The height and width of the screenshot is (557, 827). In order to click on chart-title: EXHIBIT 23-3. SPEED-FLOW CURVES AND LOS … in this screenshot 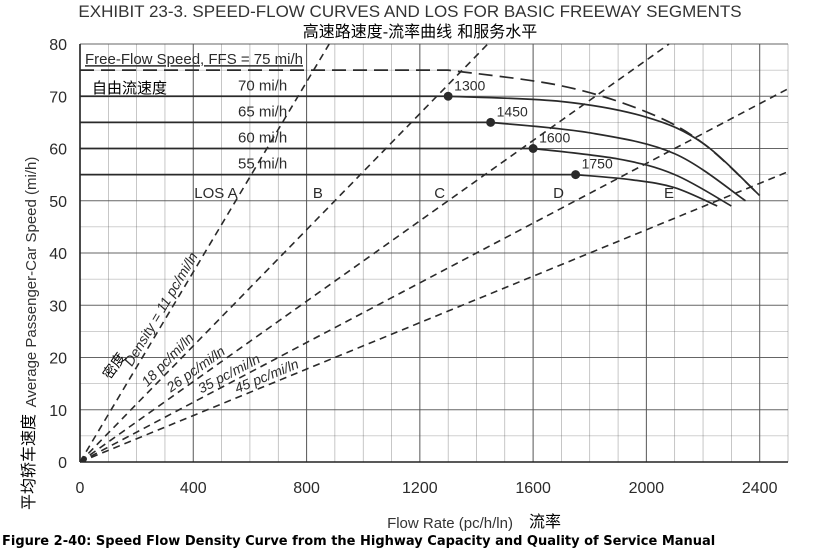, I will do `click(409, 11)`.